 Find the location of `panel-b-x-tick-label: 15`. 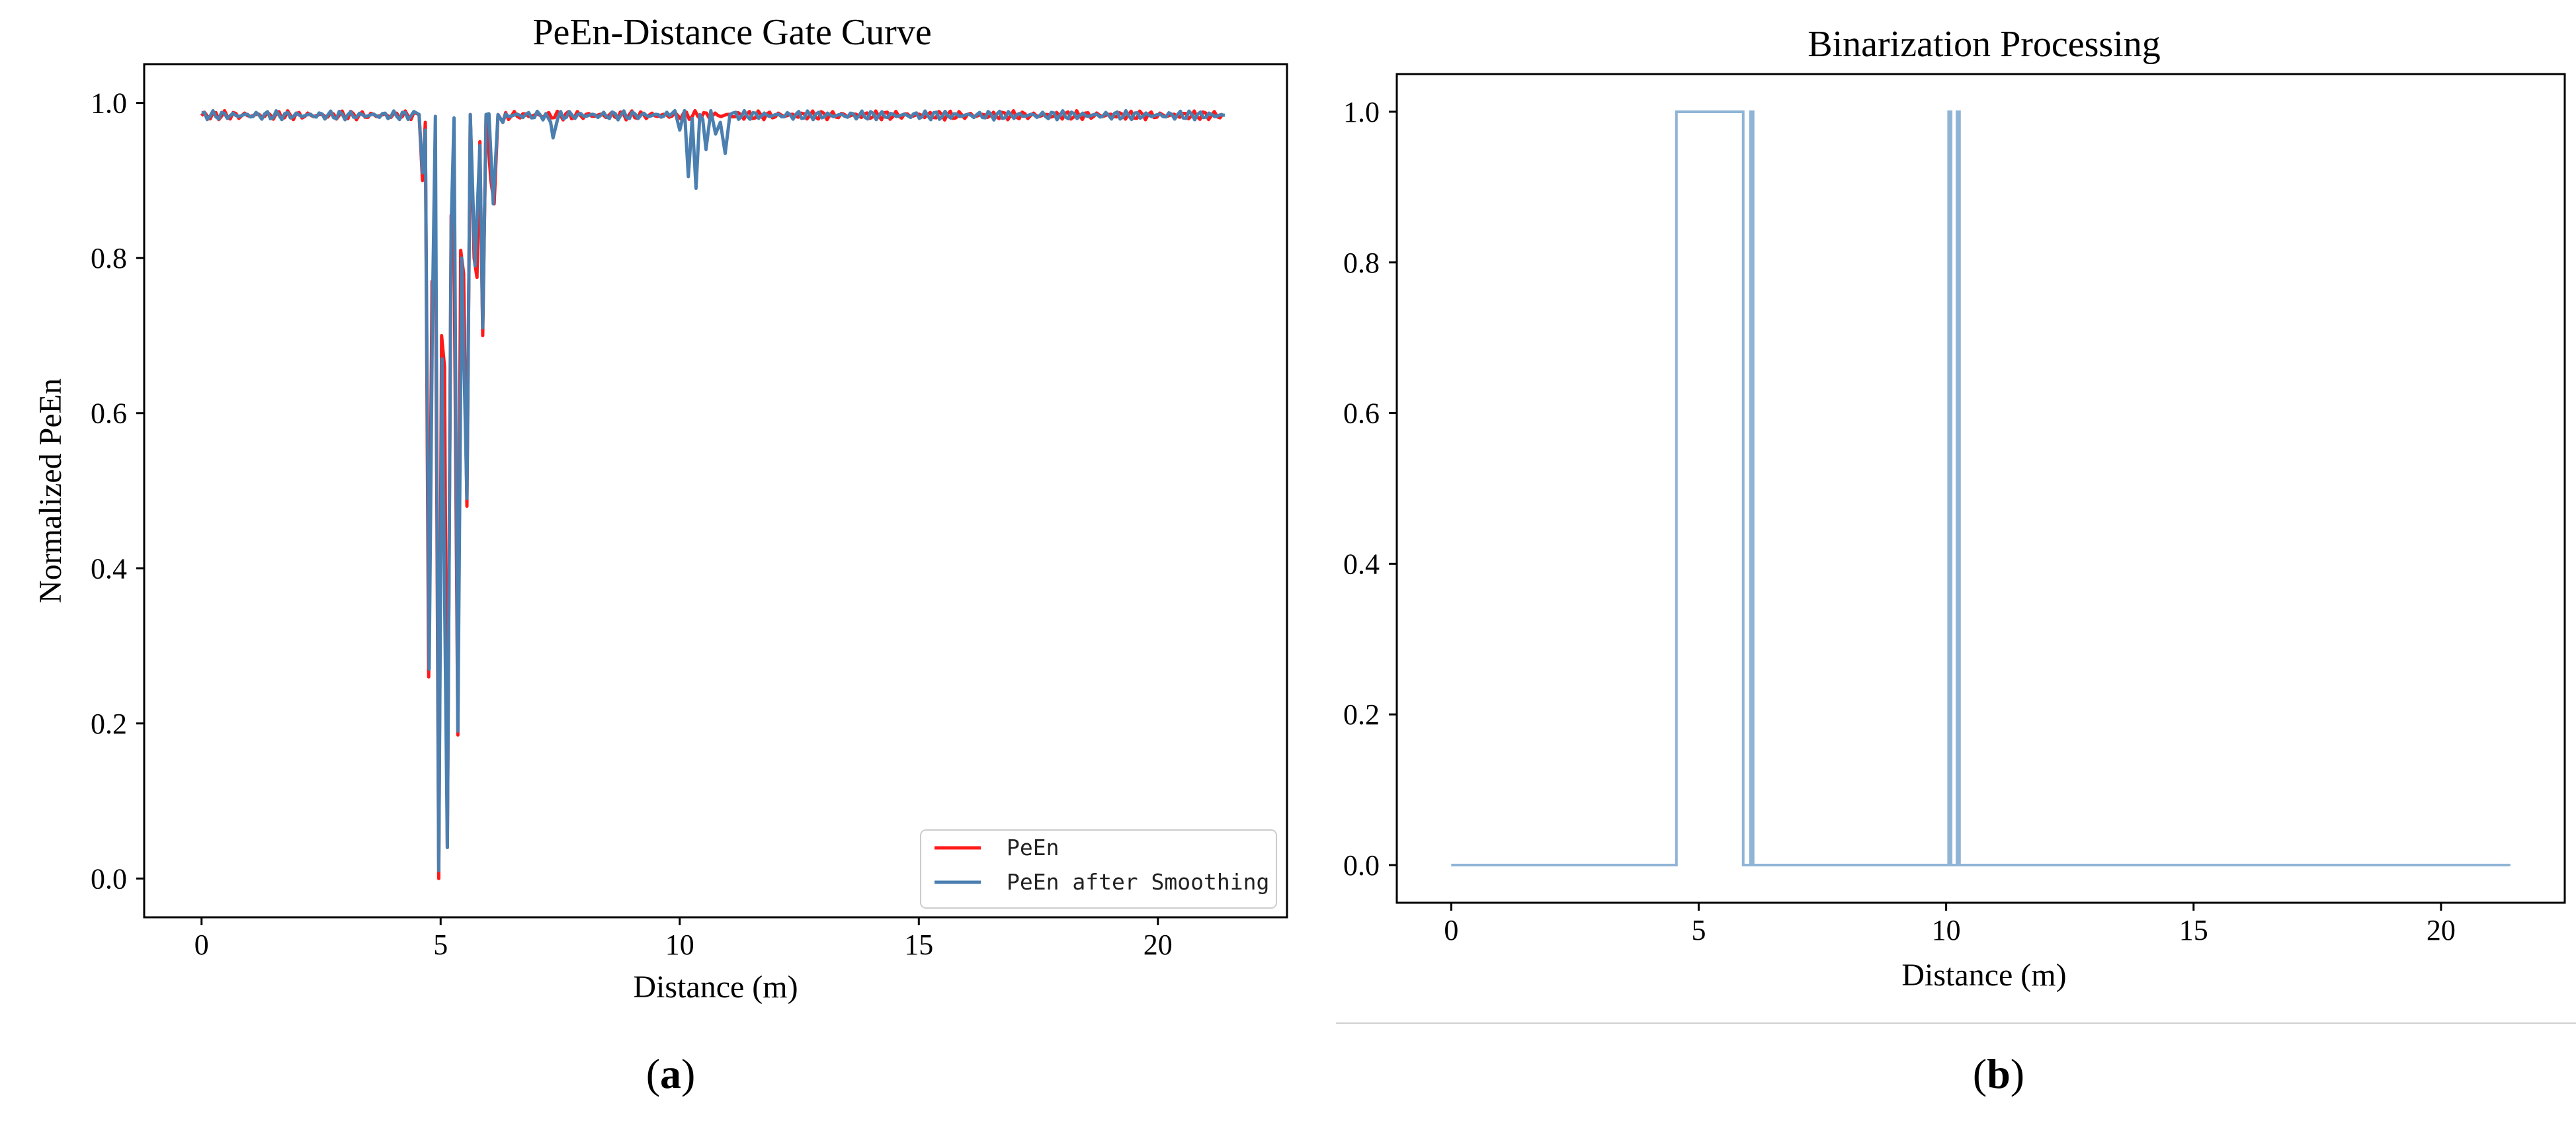

panel-b-x-tick-label: 15 is located at coordinates (2193, 930).